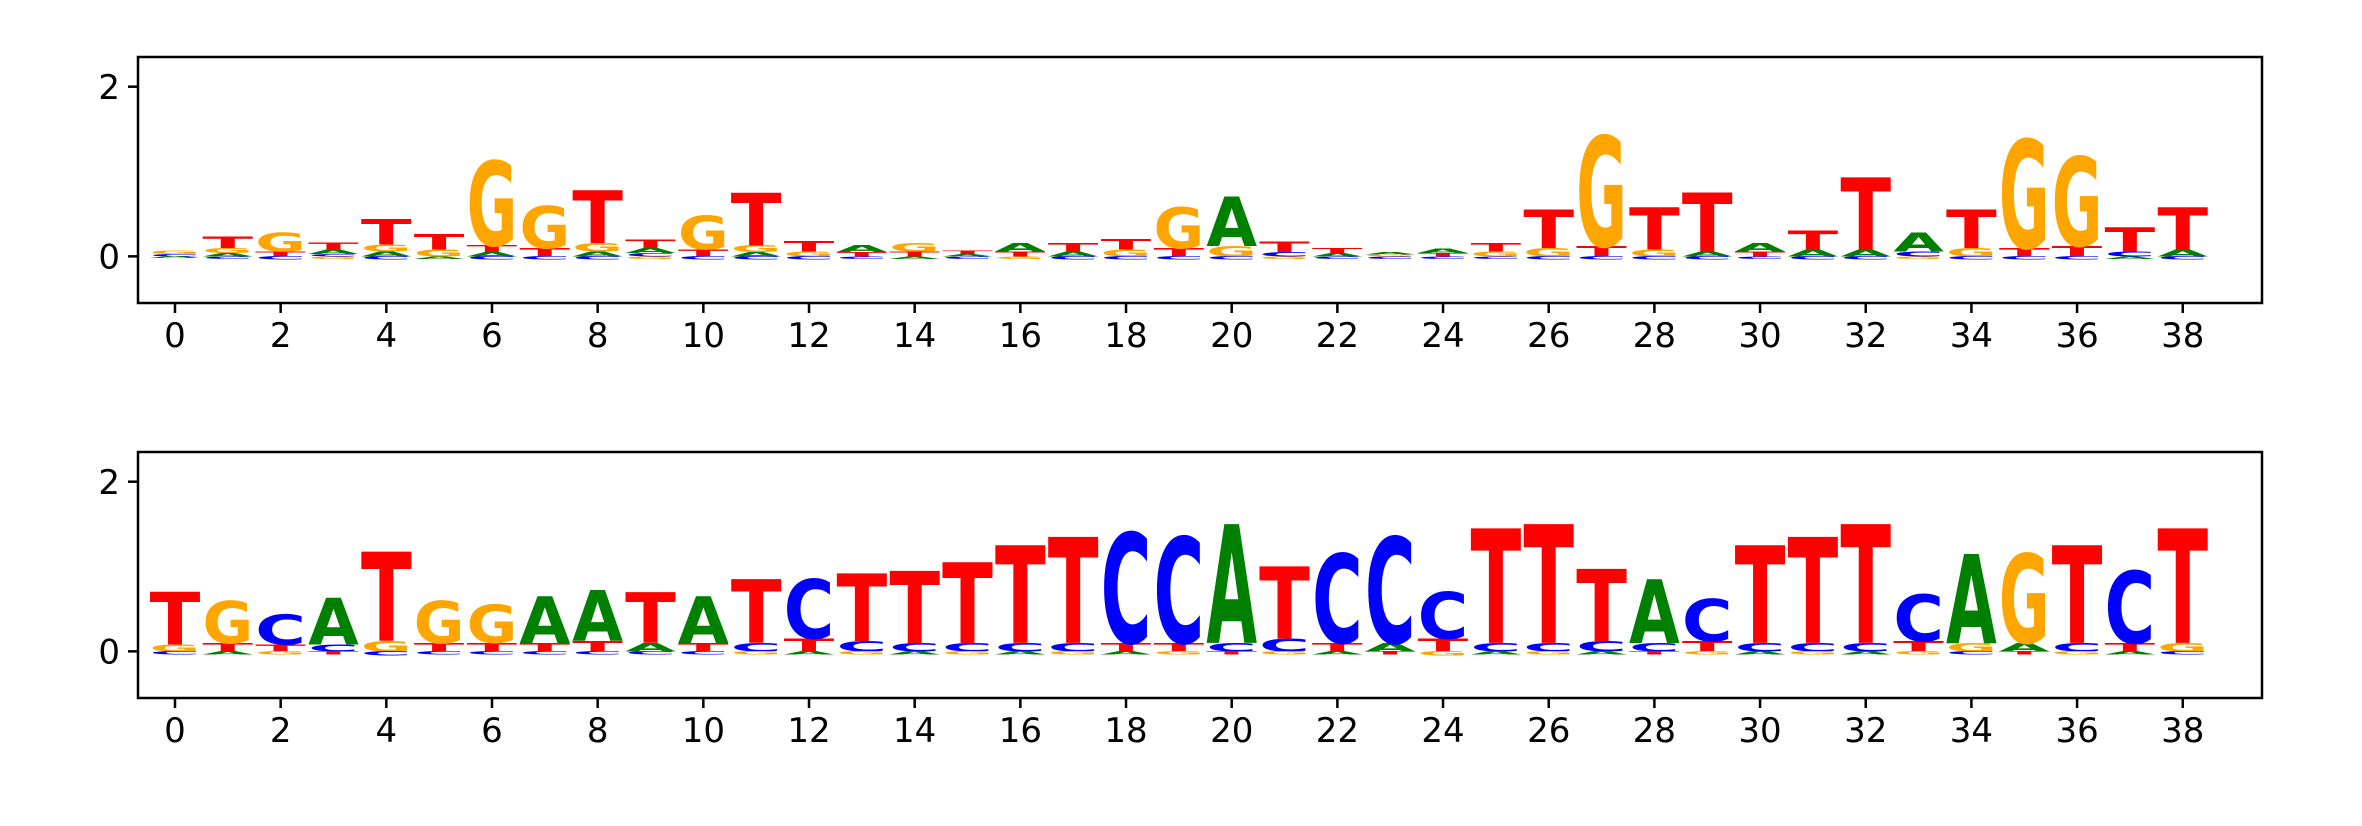  I want to click on x-tick-label: 0, so click(175, 336).